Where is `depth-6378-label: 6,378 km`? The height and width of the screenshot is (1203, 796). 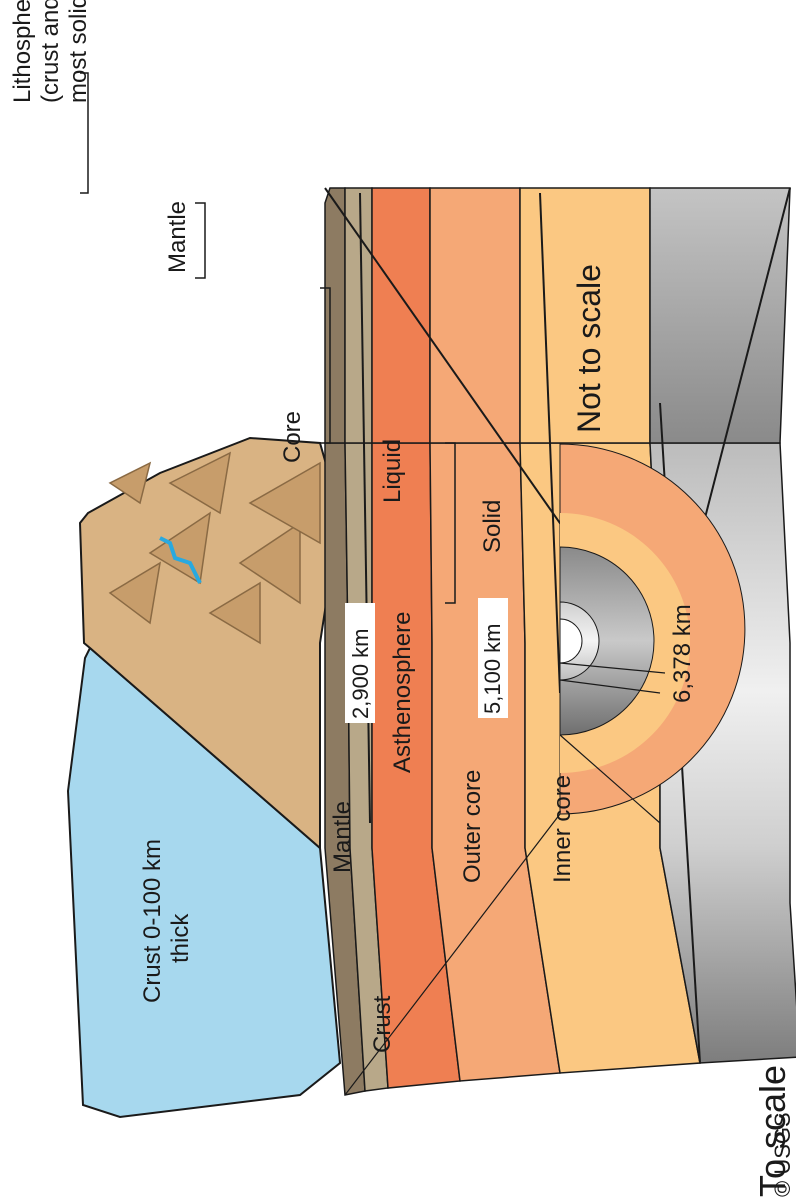 depth-6378-label: 6,378 km is located at coordinates (682, 653).